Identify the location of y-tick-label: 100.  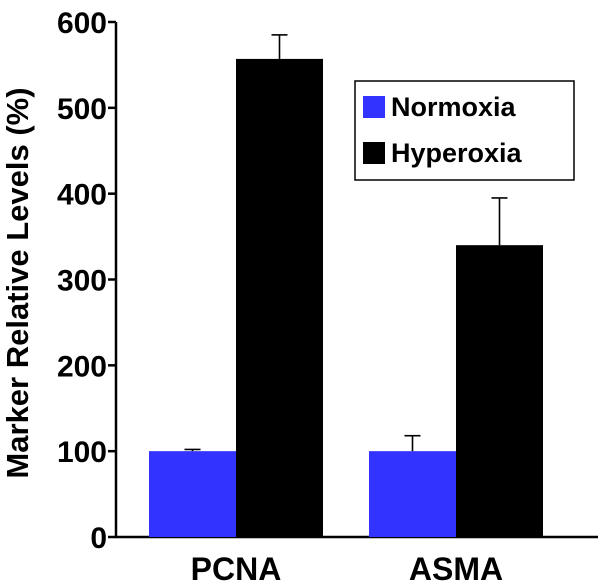
(82, 452).